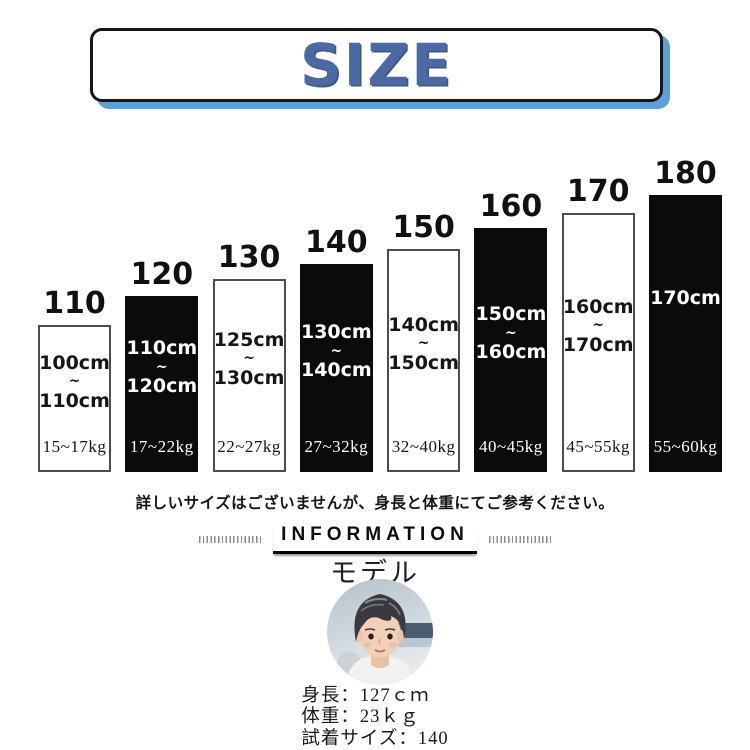 This screenshot has height=750, width=750. What do you see at coordinates (598, 306) in the screenshot?
I see `height-from: 160cm` at bounding box center [598, 306].